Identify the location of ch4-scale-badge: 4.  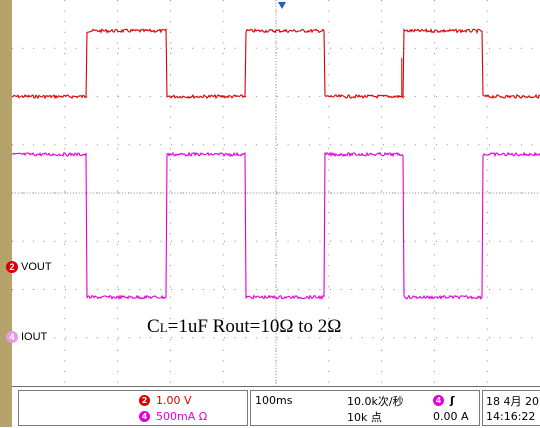
(144, 416).